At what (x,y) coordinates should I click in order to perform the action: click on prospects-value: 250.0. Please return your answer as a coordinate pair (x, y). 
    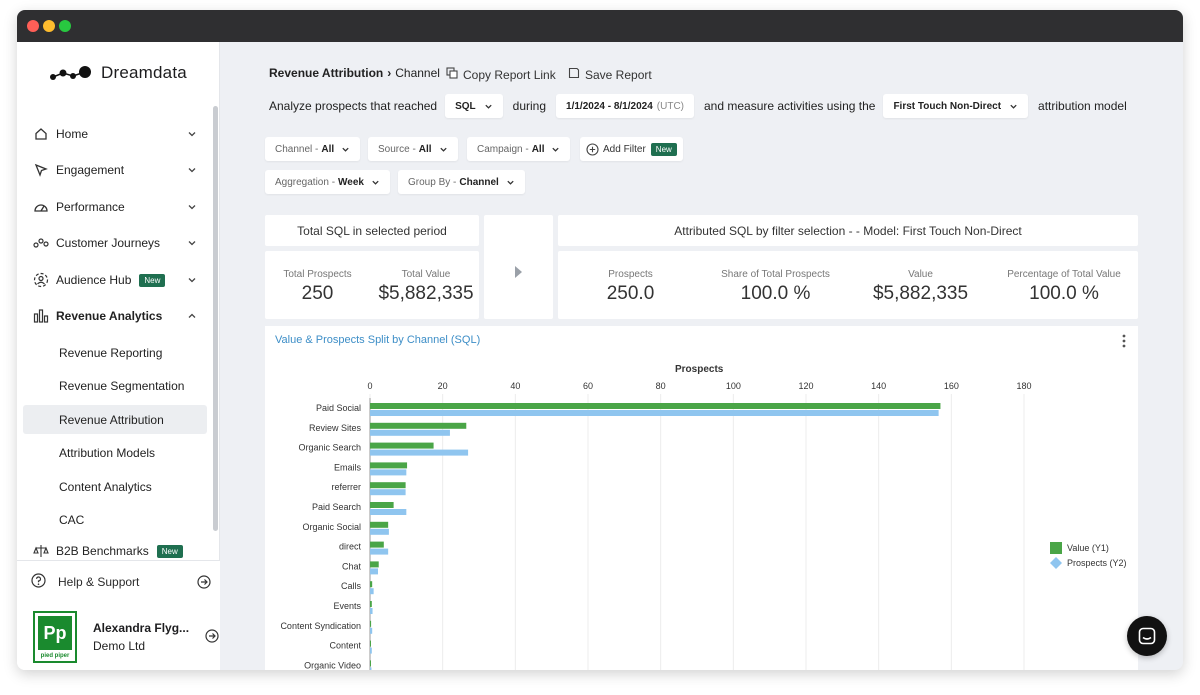
    Looking at the image, I should click on (630, 293).